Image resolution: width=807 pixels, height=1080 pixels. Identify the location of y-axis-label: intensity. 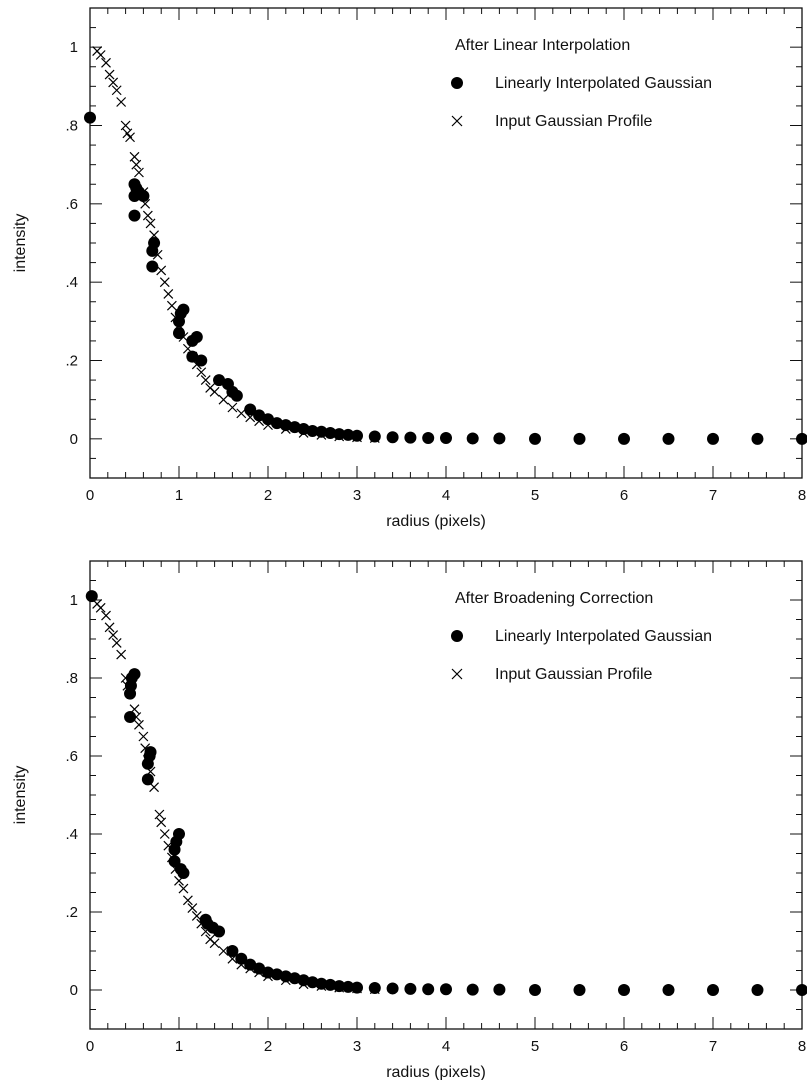
(20, 795).